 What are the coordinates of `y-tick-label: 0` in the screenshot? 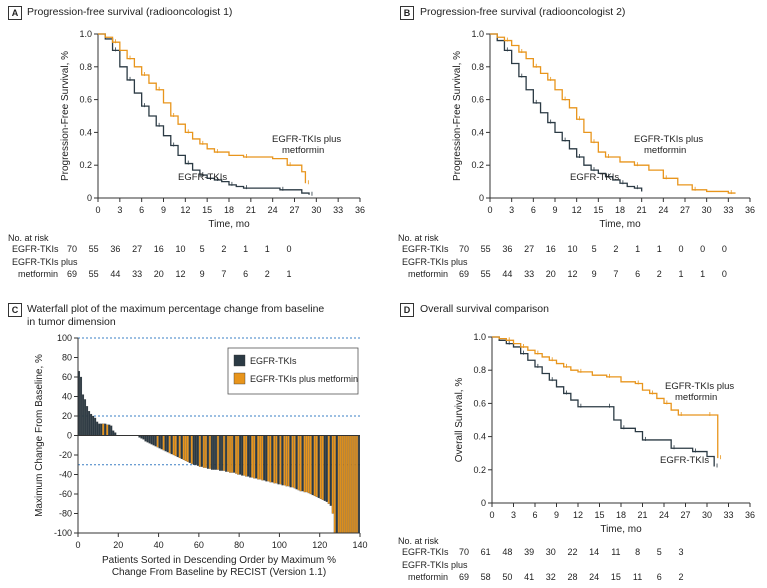 It's located at (483, 503).